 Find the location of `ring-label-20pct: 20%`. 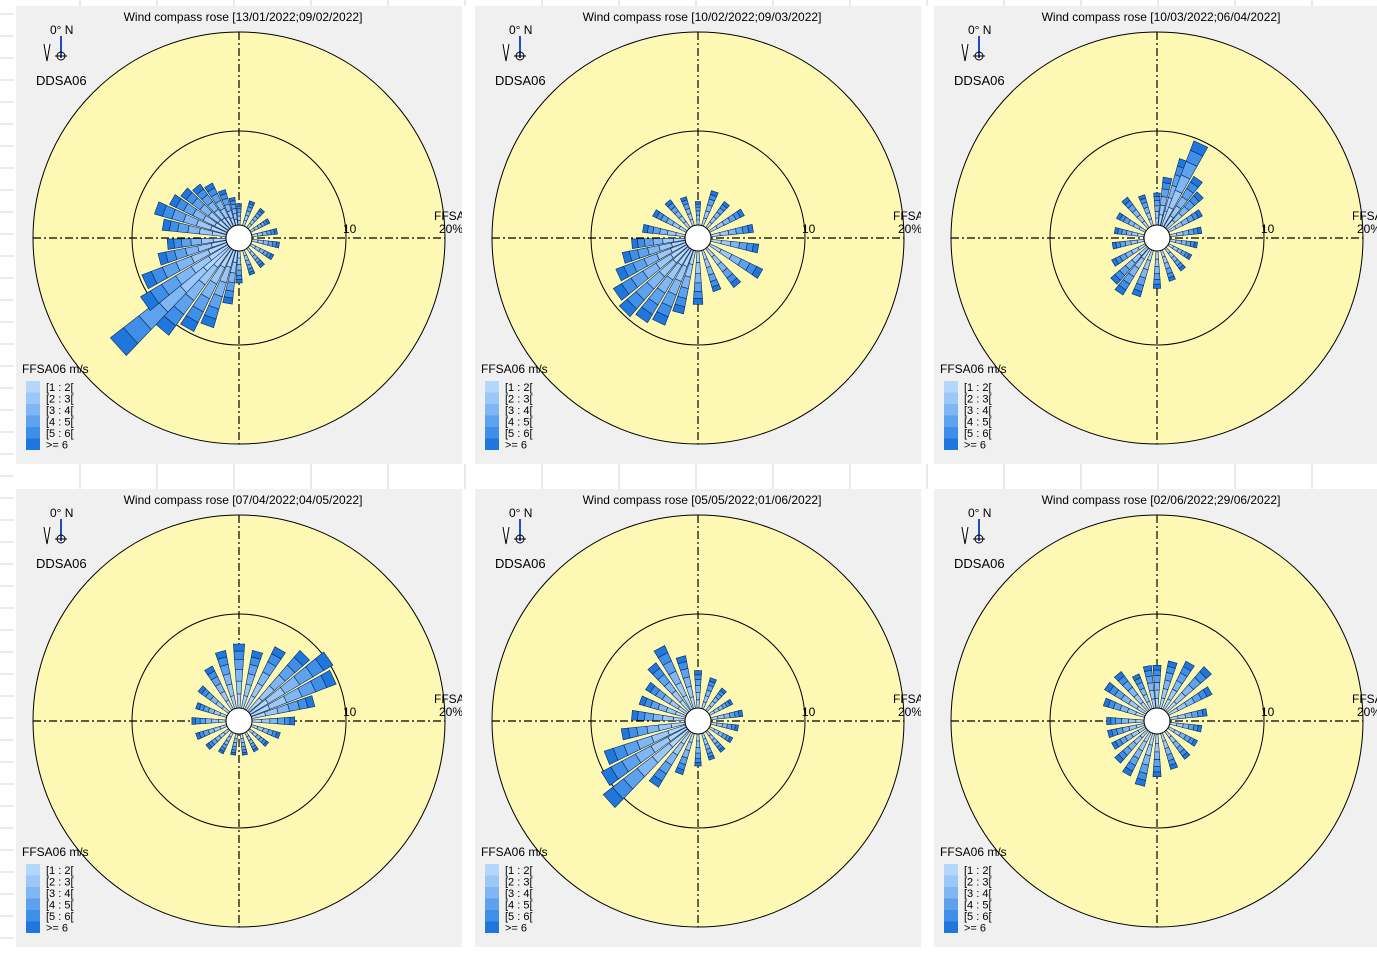

ring-label-20pct: 20% is located at coordinates (450, 229).